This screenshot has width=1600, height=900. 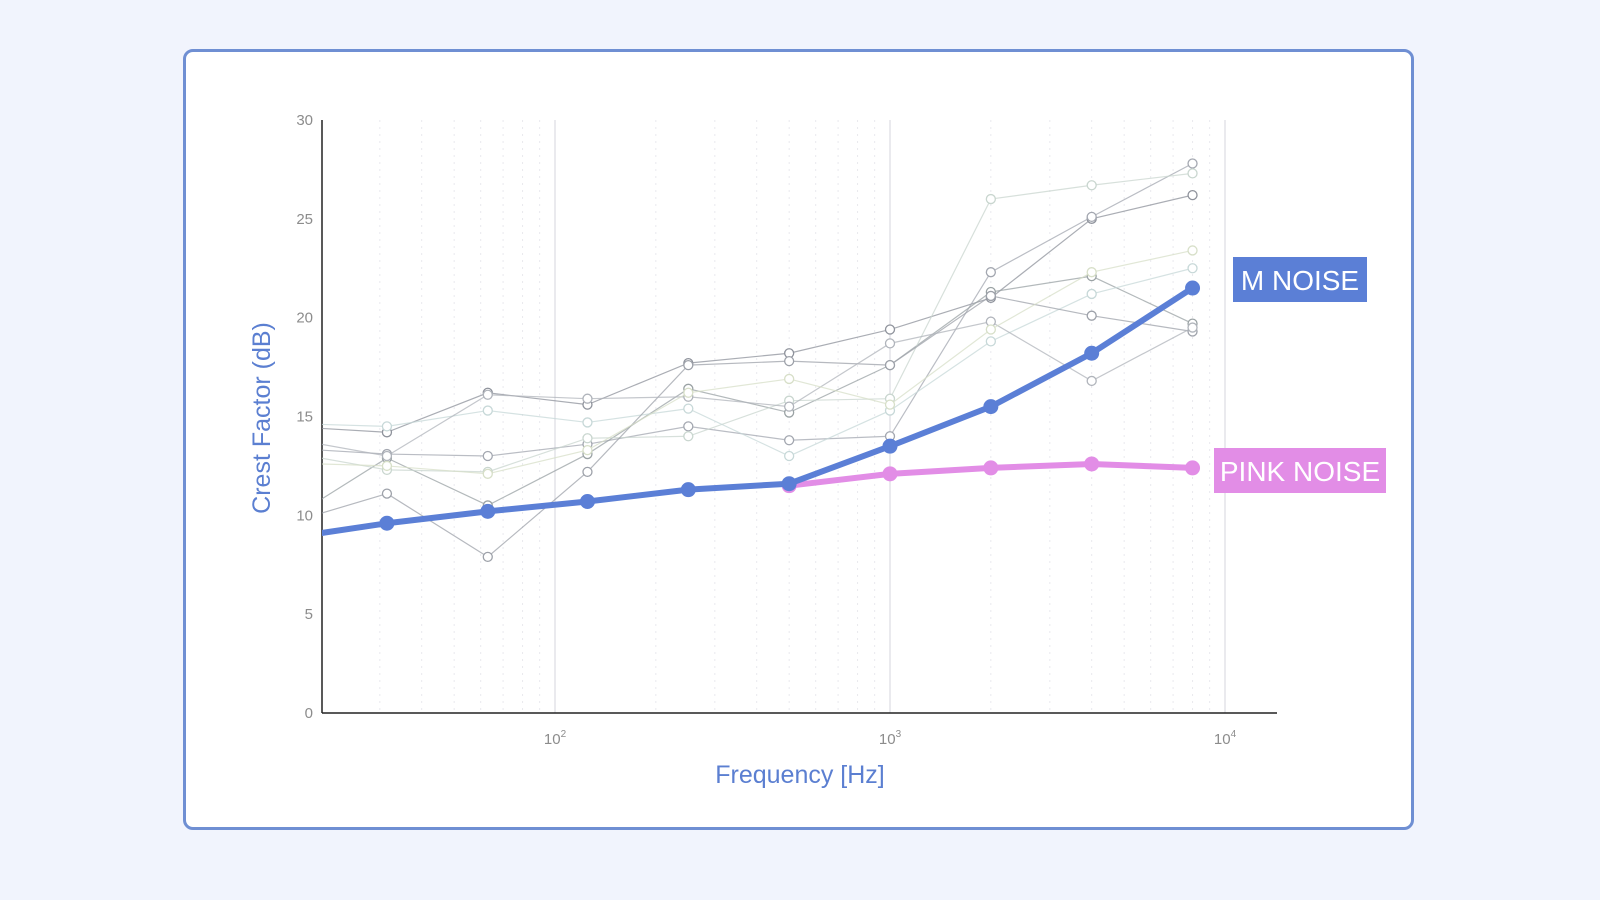 I want to click on y-tick-label: 5, so click(x=309, y=614).